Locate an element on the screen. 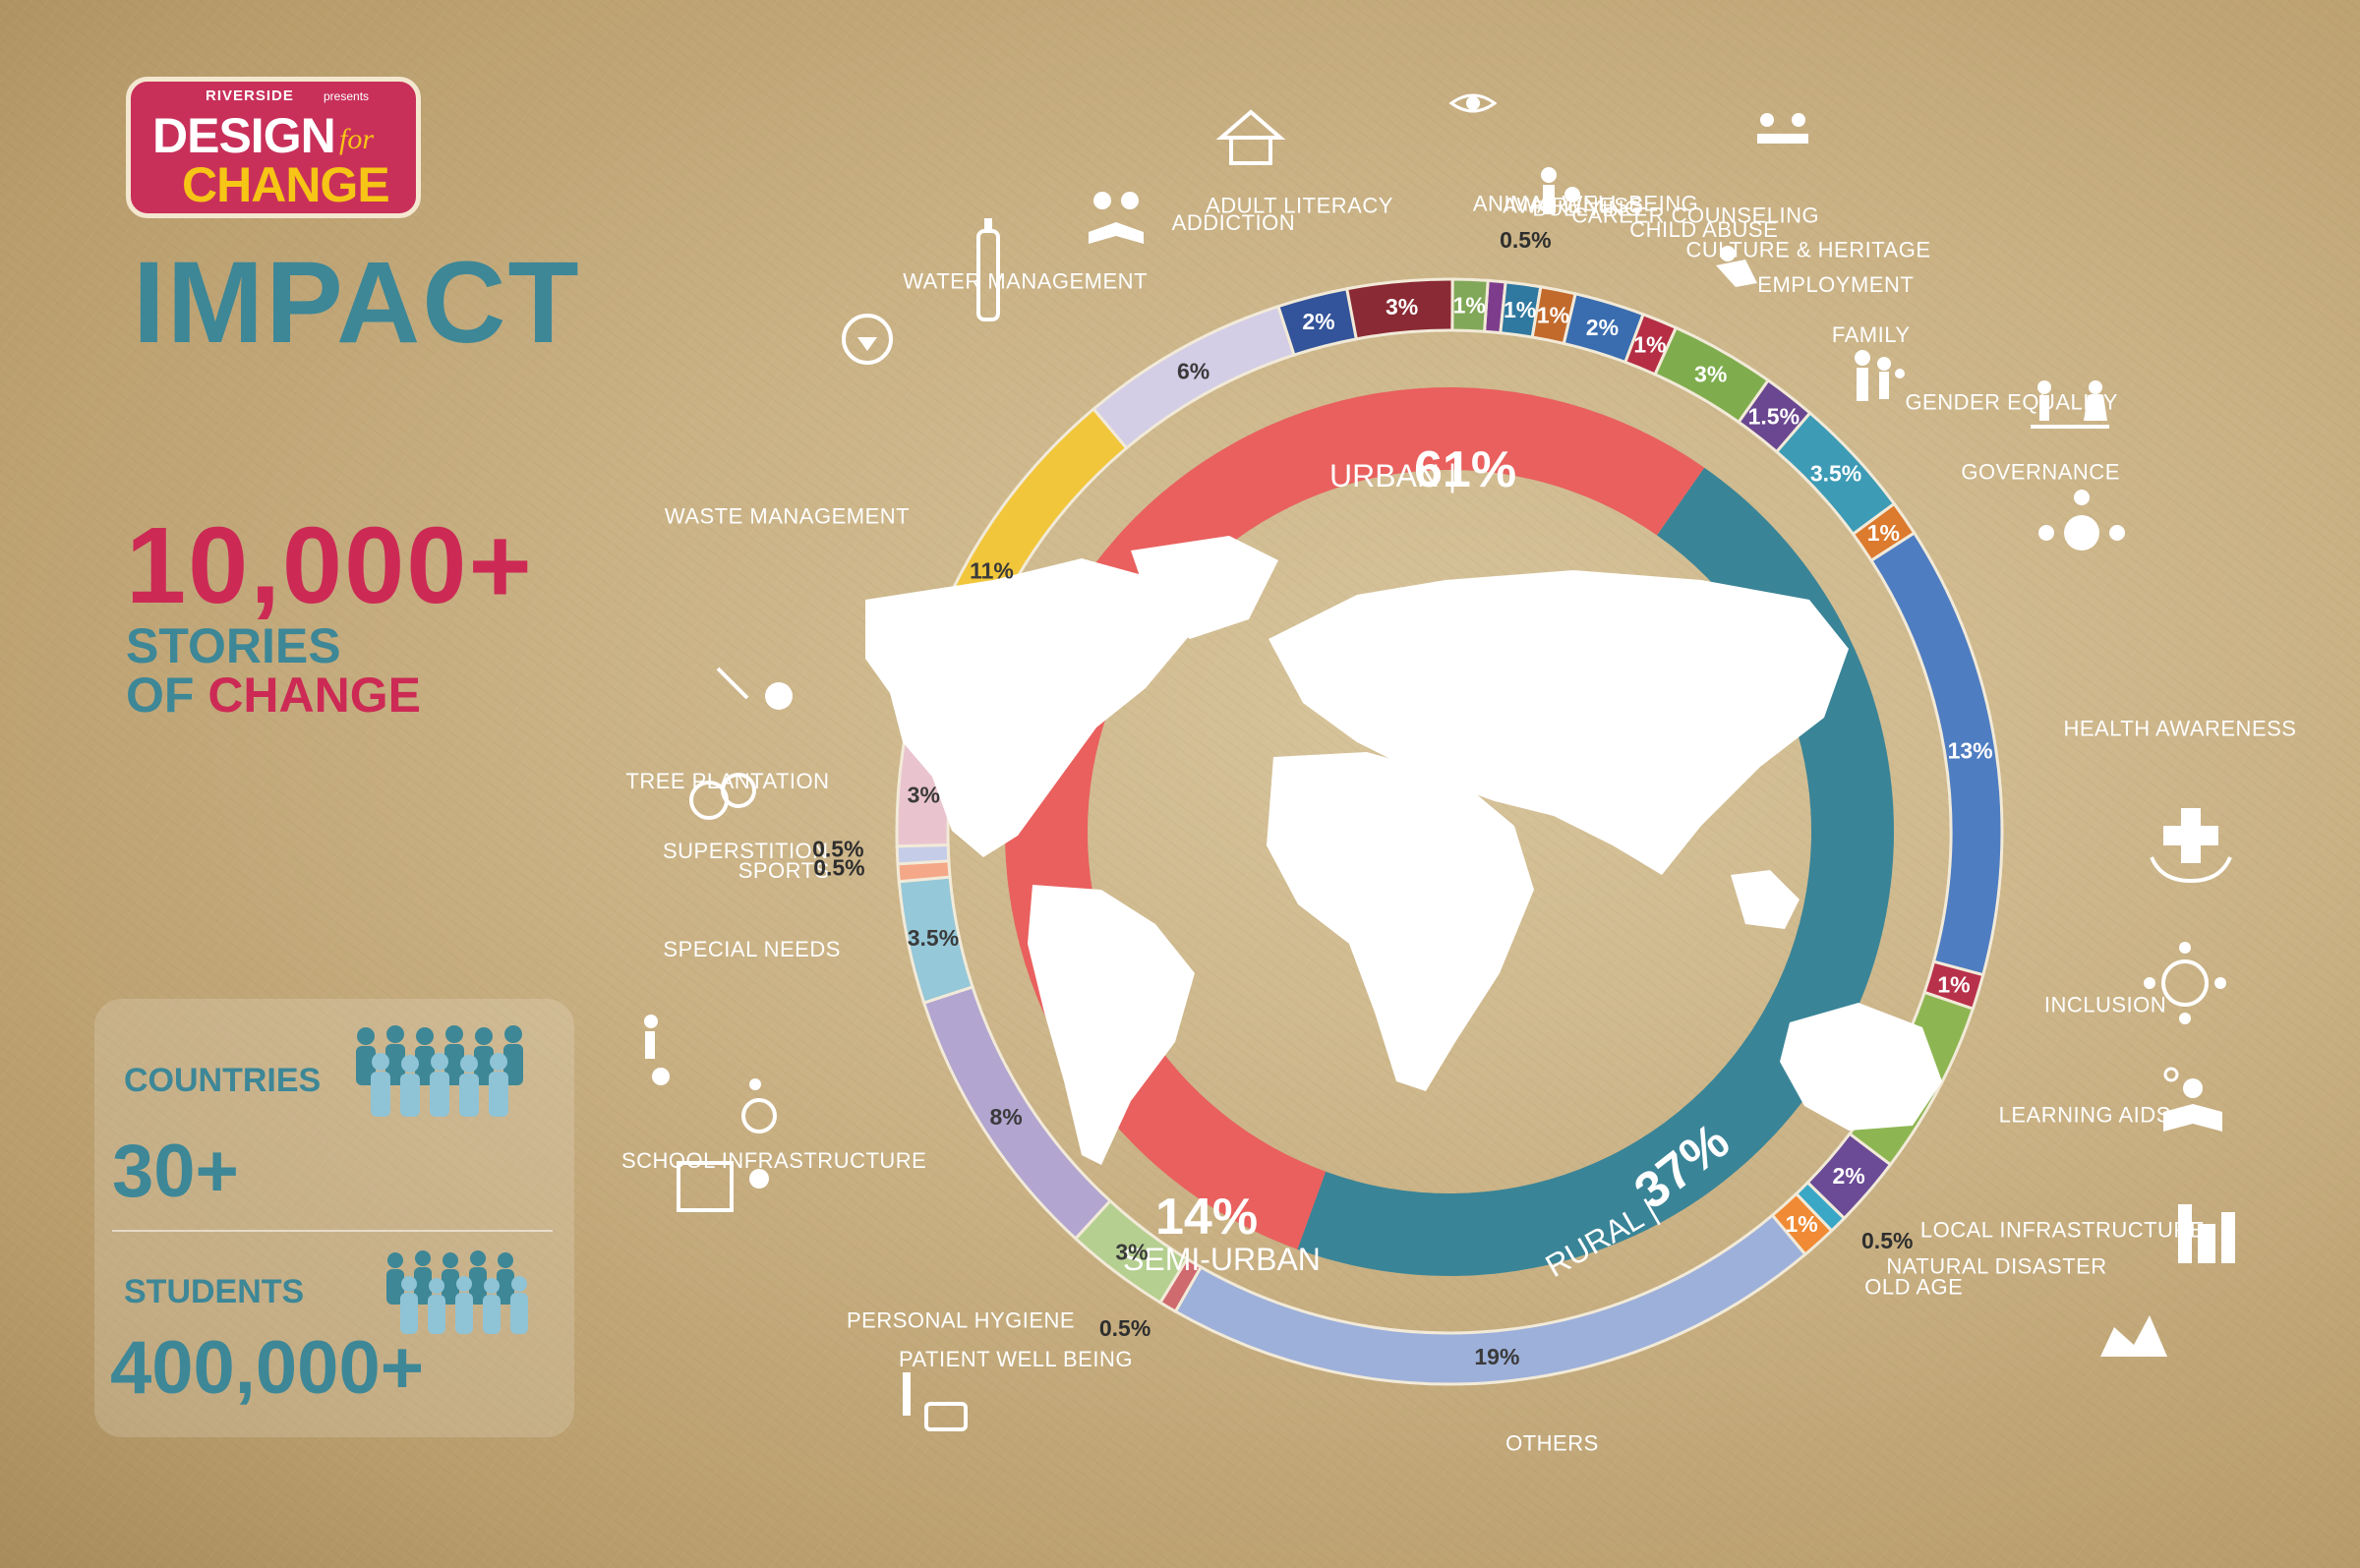 The height and width of the screenshot is (1568, 2360). category-name: EMPLOYMENT is located at coordinates (1835, 284).